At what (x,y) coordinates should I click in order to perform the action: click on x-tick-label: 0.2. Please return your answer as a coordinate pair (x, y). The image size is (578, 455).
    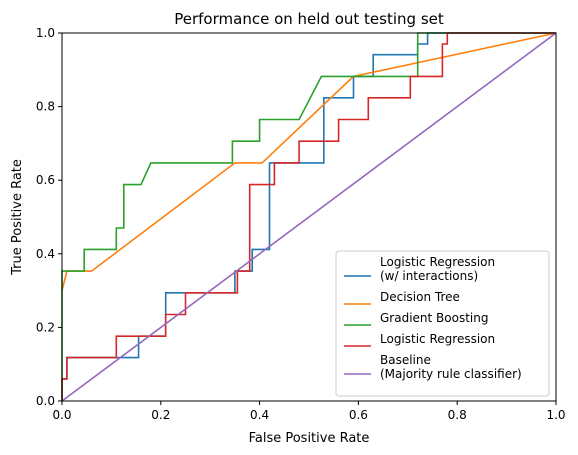
    Looking at the image, I should click on (160, 415).